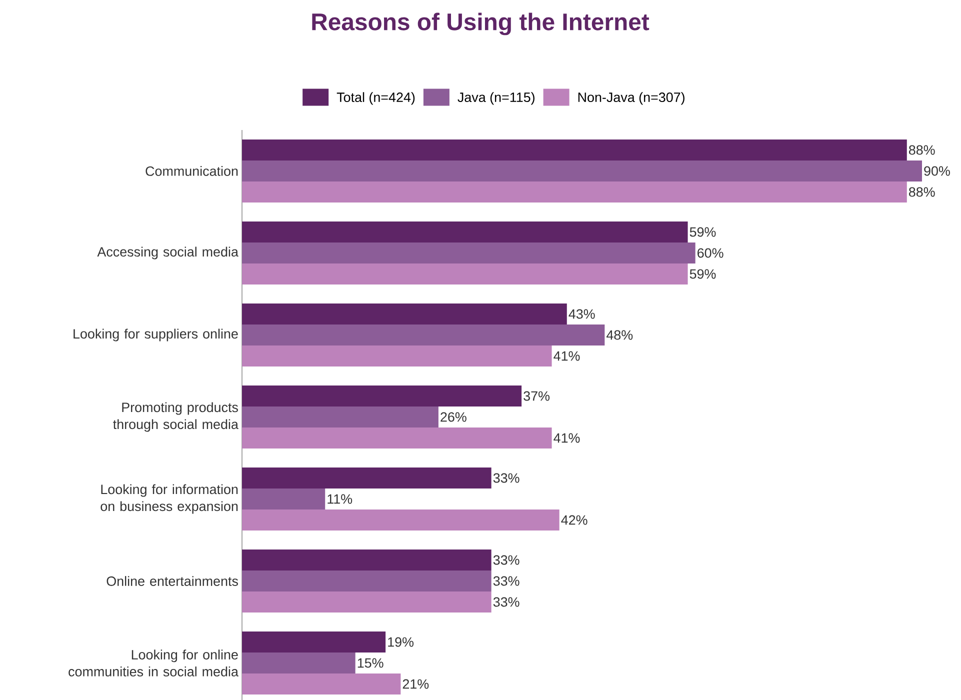  What do you see at coordinates (156, 335) in the screenshot?
I see `y-tick-label: Looking for suppliers online` at bounding box center [156, 335].